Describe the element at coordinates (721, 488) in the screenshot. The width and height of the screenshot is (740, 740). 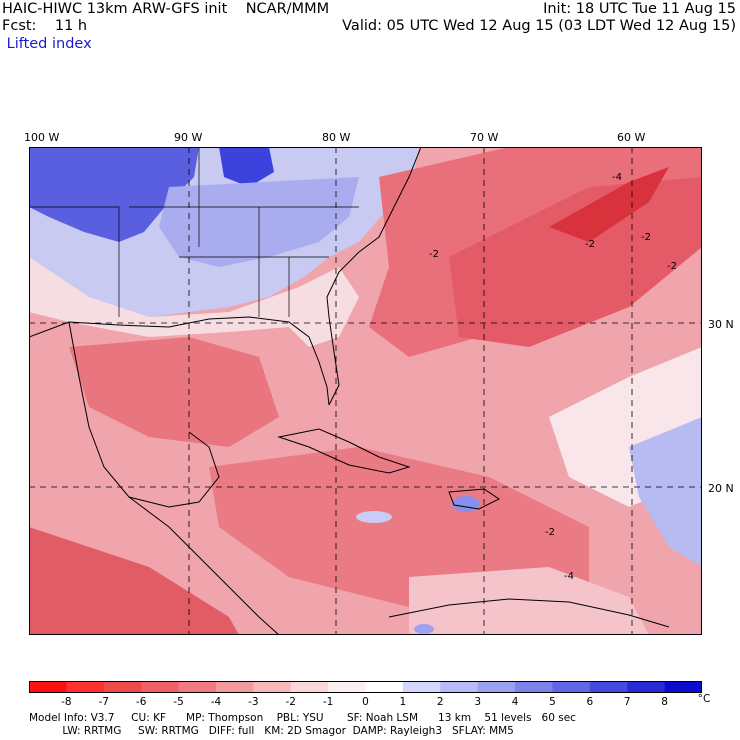
I see `lat-label-20n: 20 N` at that location.